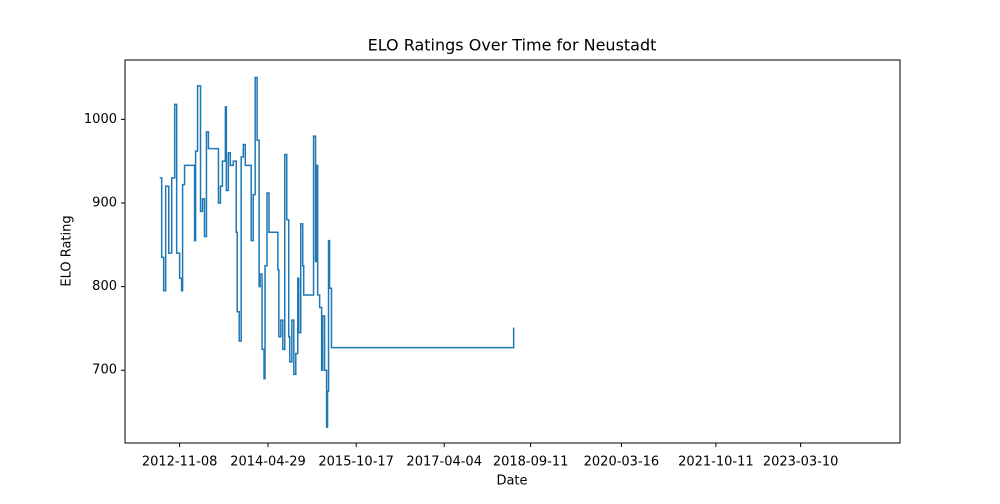 This screenshot has height=504, width=1000. What do you see at coordinates (531, 462) in the screenshot?
I see `x-tick-label: 2018-09-11` at bounding box center [531, 462].